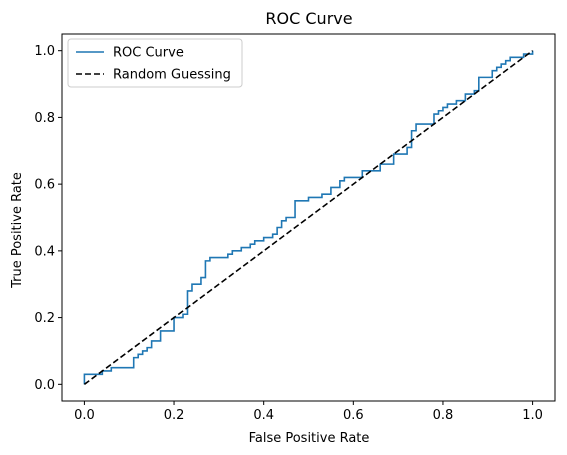  Describe the element at coordinates (263, 415) in the screenshot. I see `x-tick-label: 0.4` at that location.